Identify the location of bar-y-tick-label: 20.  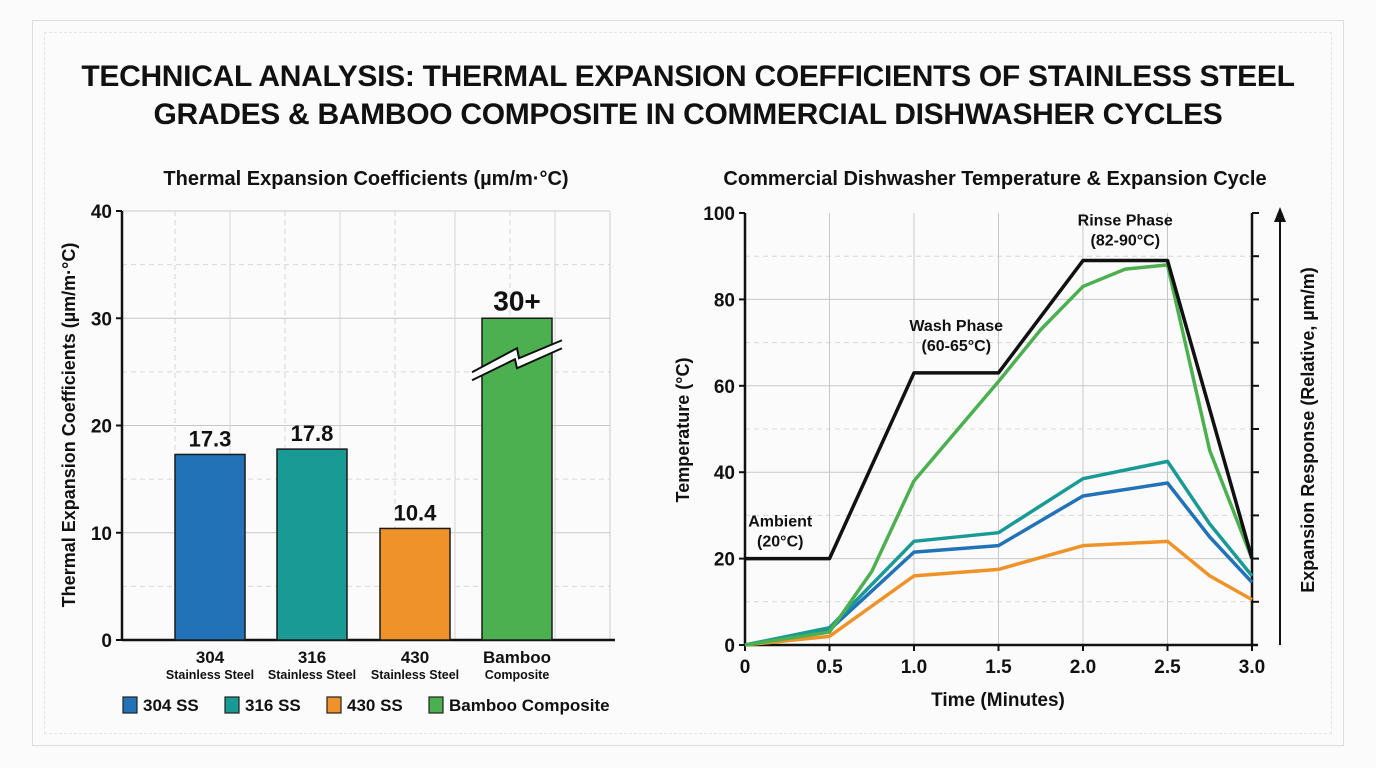
(101, 427).